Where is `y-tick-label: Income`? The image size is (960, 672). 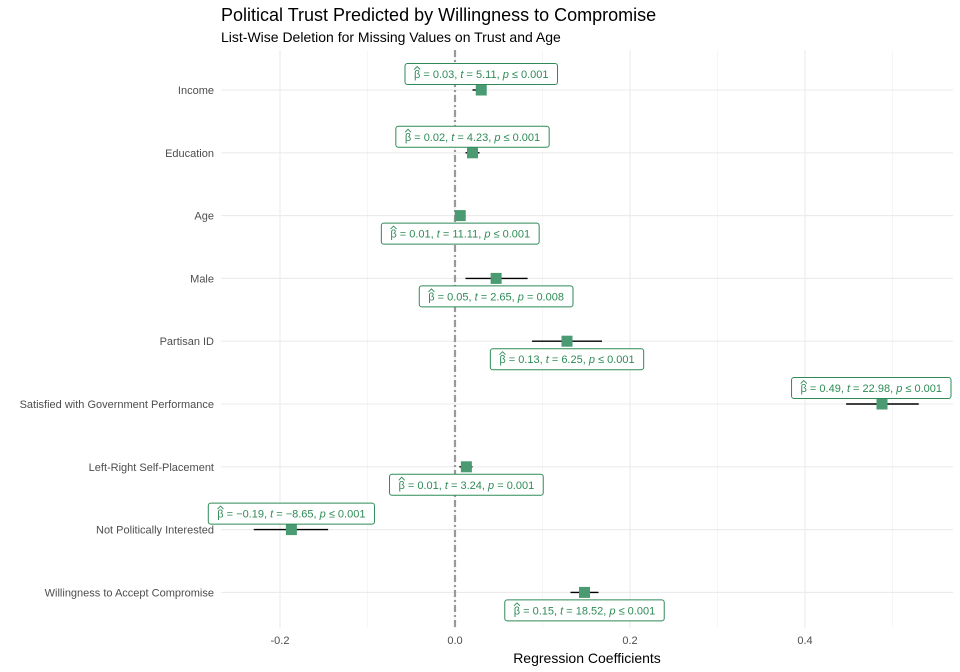
y-tick-label: Income is located at coordinates (196, 91).